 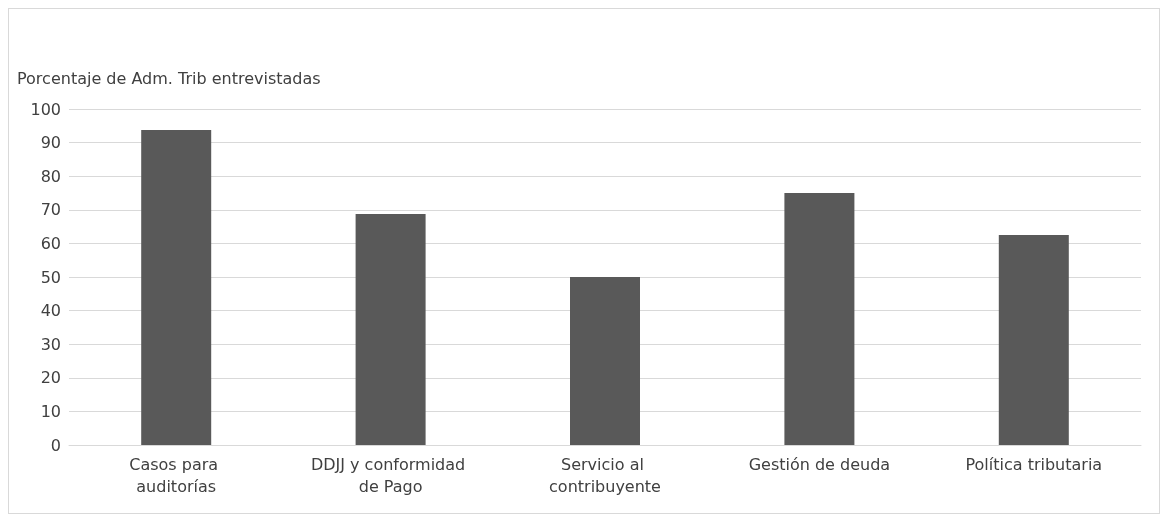 I want to click on y-tick-label: 10, so click(x=50, y=411).